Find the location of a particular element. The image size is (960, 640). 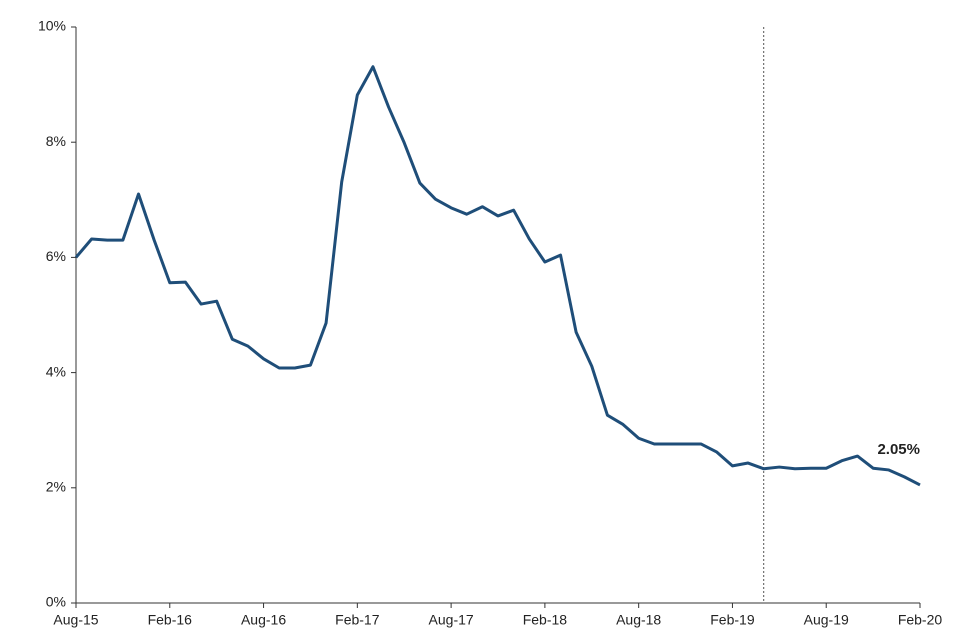

data-label: 2.05% is located at coordinates (898, 449).